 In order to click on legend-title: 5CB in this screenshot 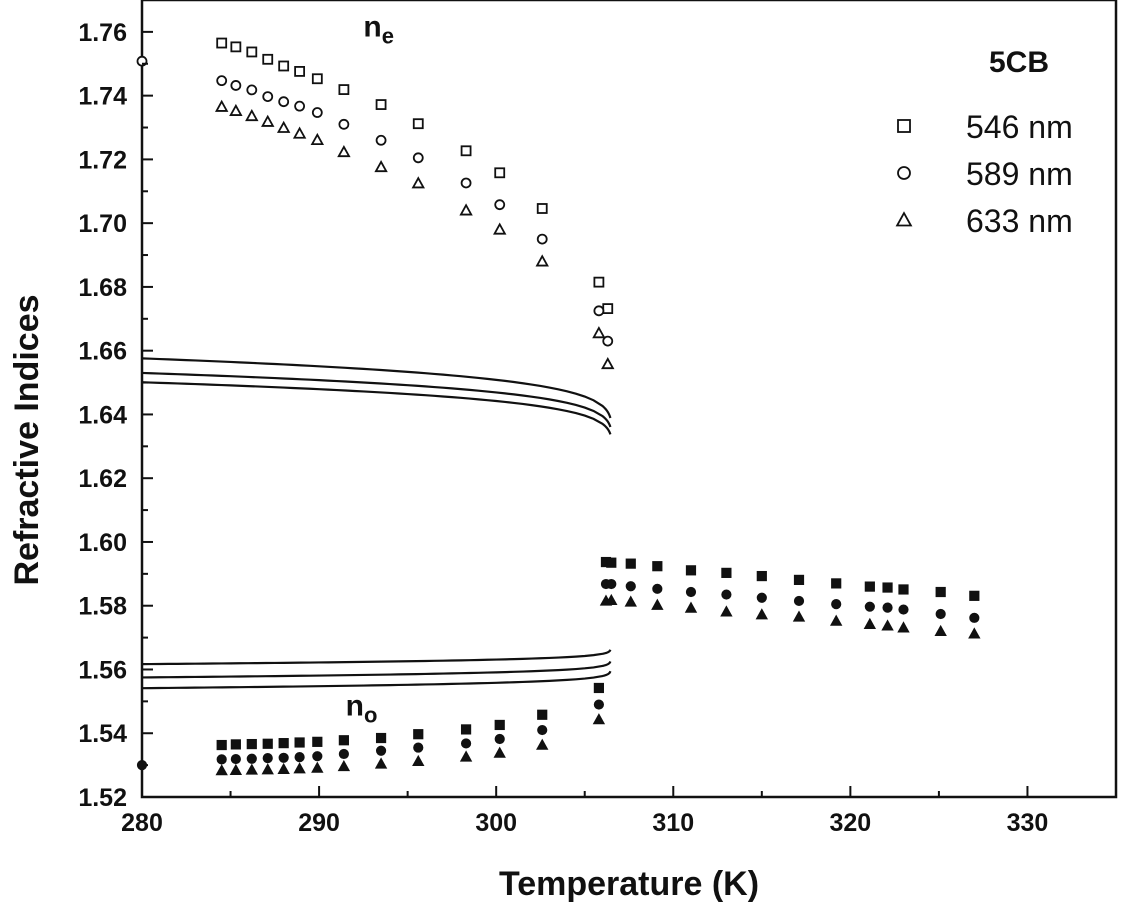, I will do `click(1019, 62)`.